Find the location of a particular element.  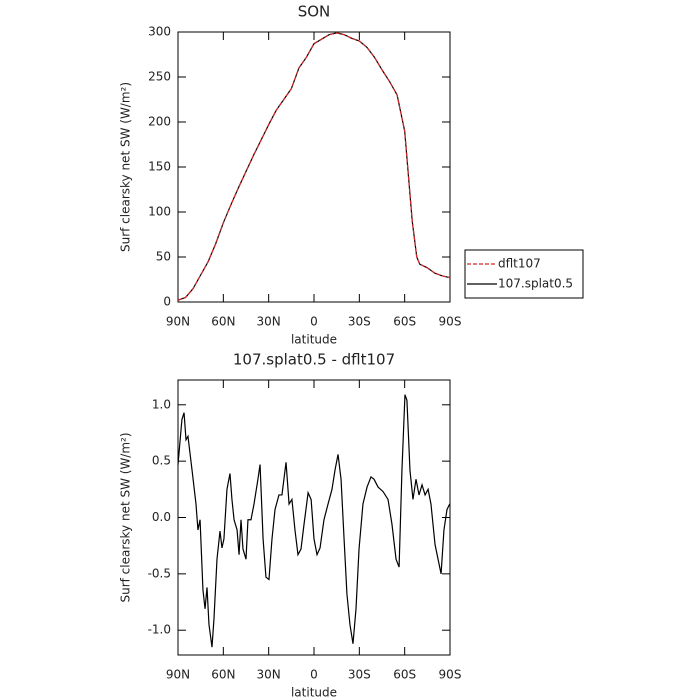

y-tick-label: 100 is located at coordinates (159, 212).